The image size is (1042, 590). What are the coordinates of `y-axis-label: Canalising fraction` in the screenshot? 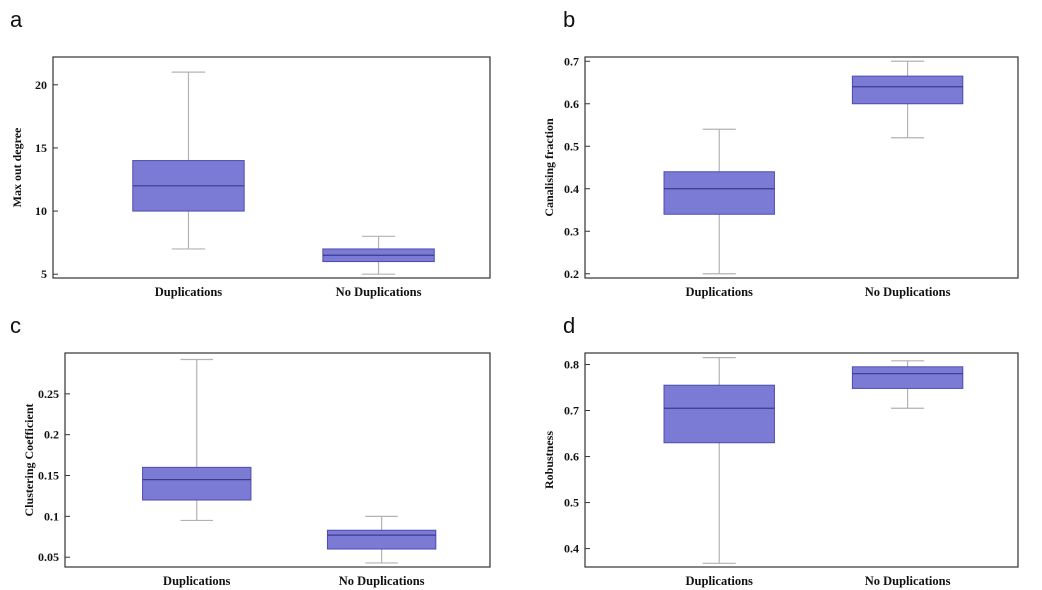 It's located at (549, 167).